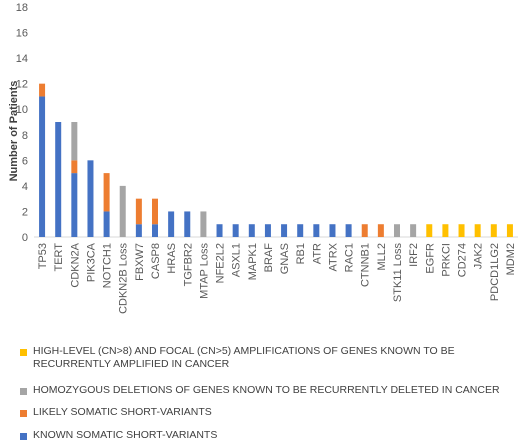  Describe the element at coordinates (414, 255) in the screenshot. I see `x-tick-label: IRF2` at that location.